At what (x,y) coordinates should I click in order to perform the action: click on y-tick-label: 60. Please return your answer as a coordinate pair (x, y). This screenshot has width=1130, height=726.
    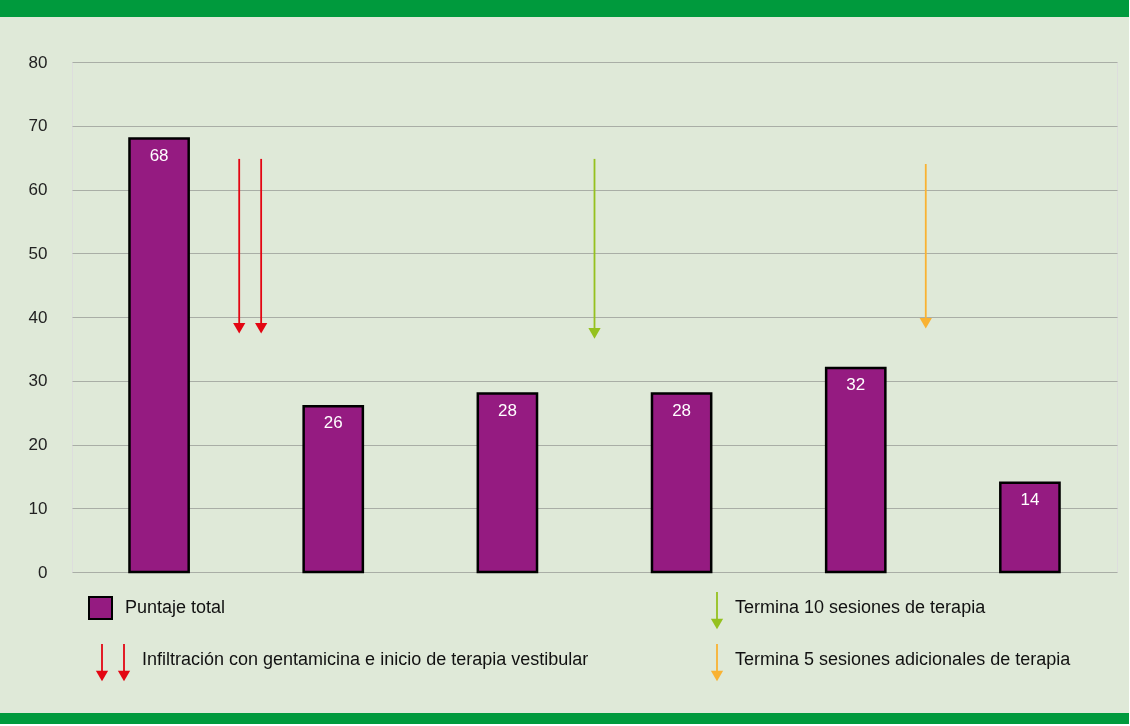
    Looking at the image, I should click on (38, 189).